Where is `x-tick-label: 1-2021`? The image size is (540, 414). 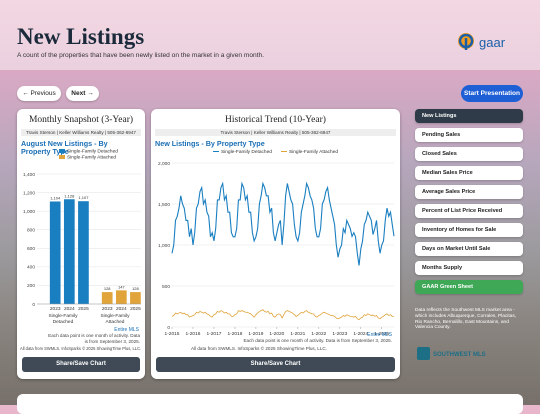
x-tick-label: 1-2021 is located at coordinates (297, 334).